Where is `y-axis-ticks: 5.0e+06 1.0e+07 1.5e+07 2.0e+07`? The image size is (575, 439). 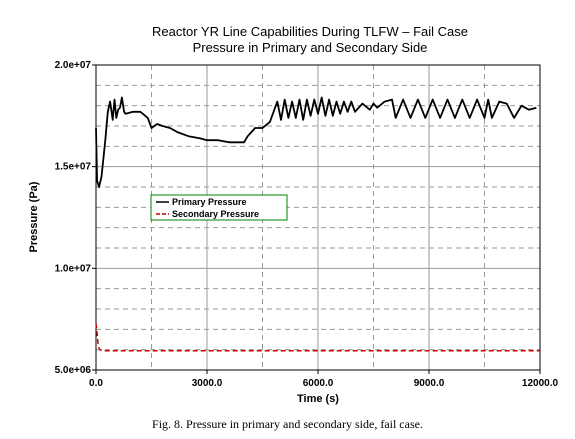
y-axis-ticks: 5.0e+06 1.0e+07 1.5e+07 2.0e+07 is located at coordinates (75, 218).